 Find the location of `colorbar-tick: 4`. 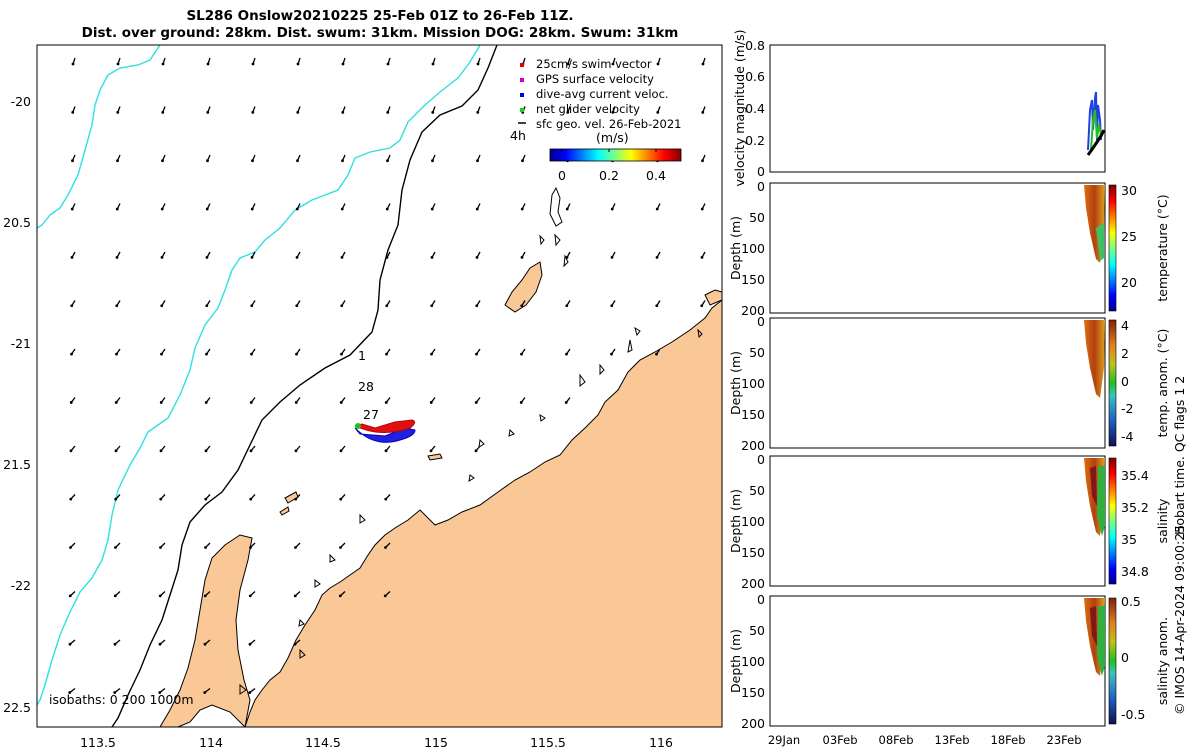

colorbar-tick: 4 is located at coordinates (1125, 325).